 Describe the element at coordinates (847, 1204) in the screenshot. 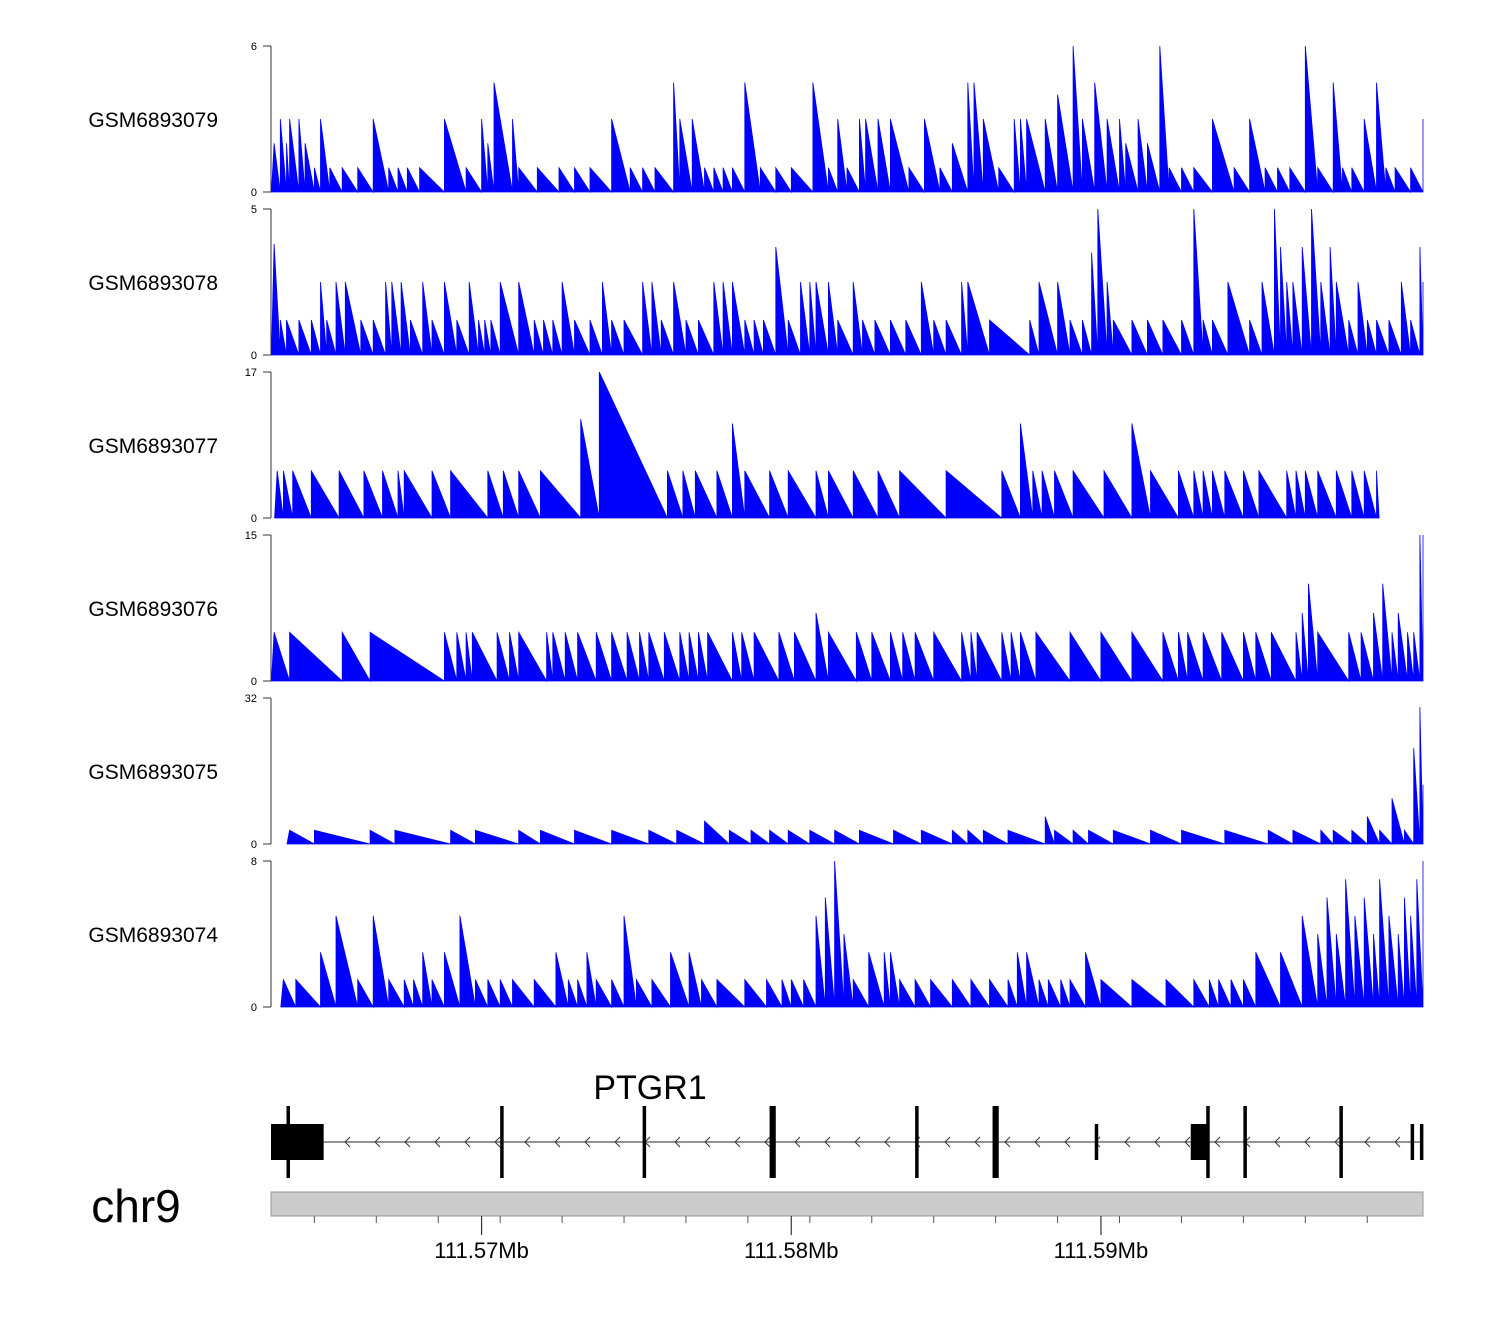

I see `chromosome-bar` at that location.